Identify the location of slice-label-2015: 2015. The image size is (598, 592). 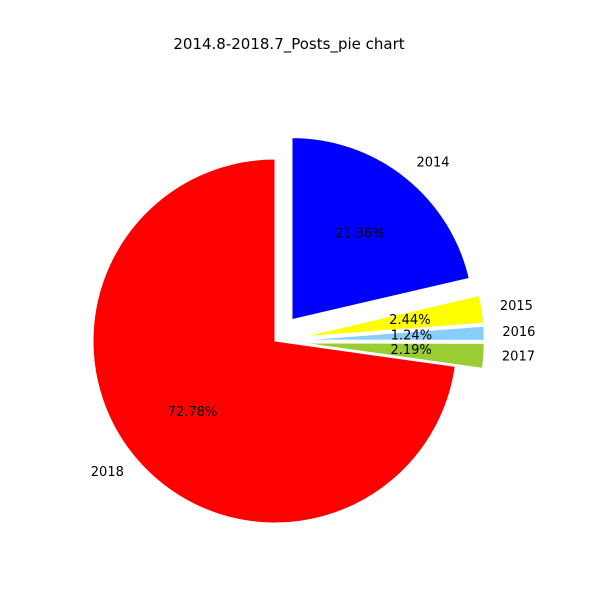
(516, 306).